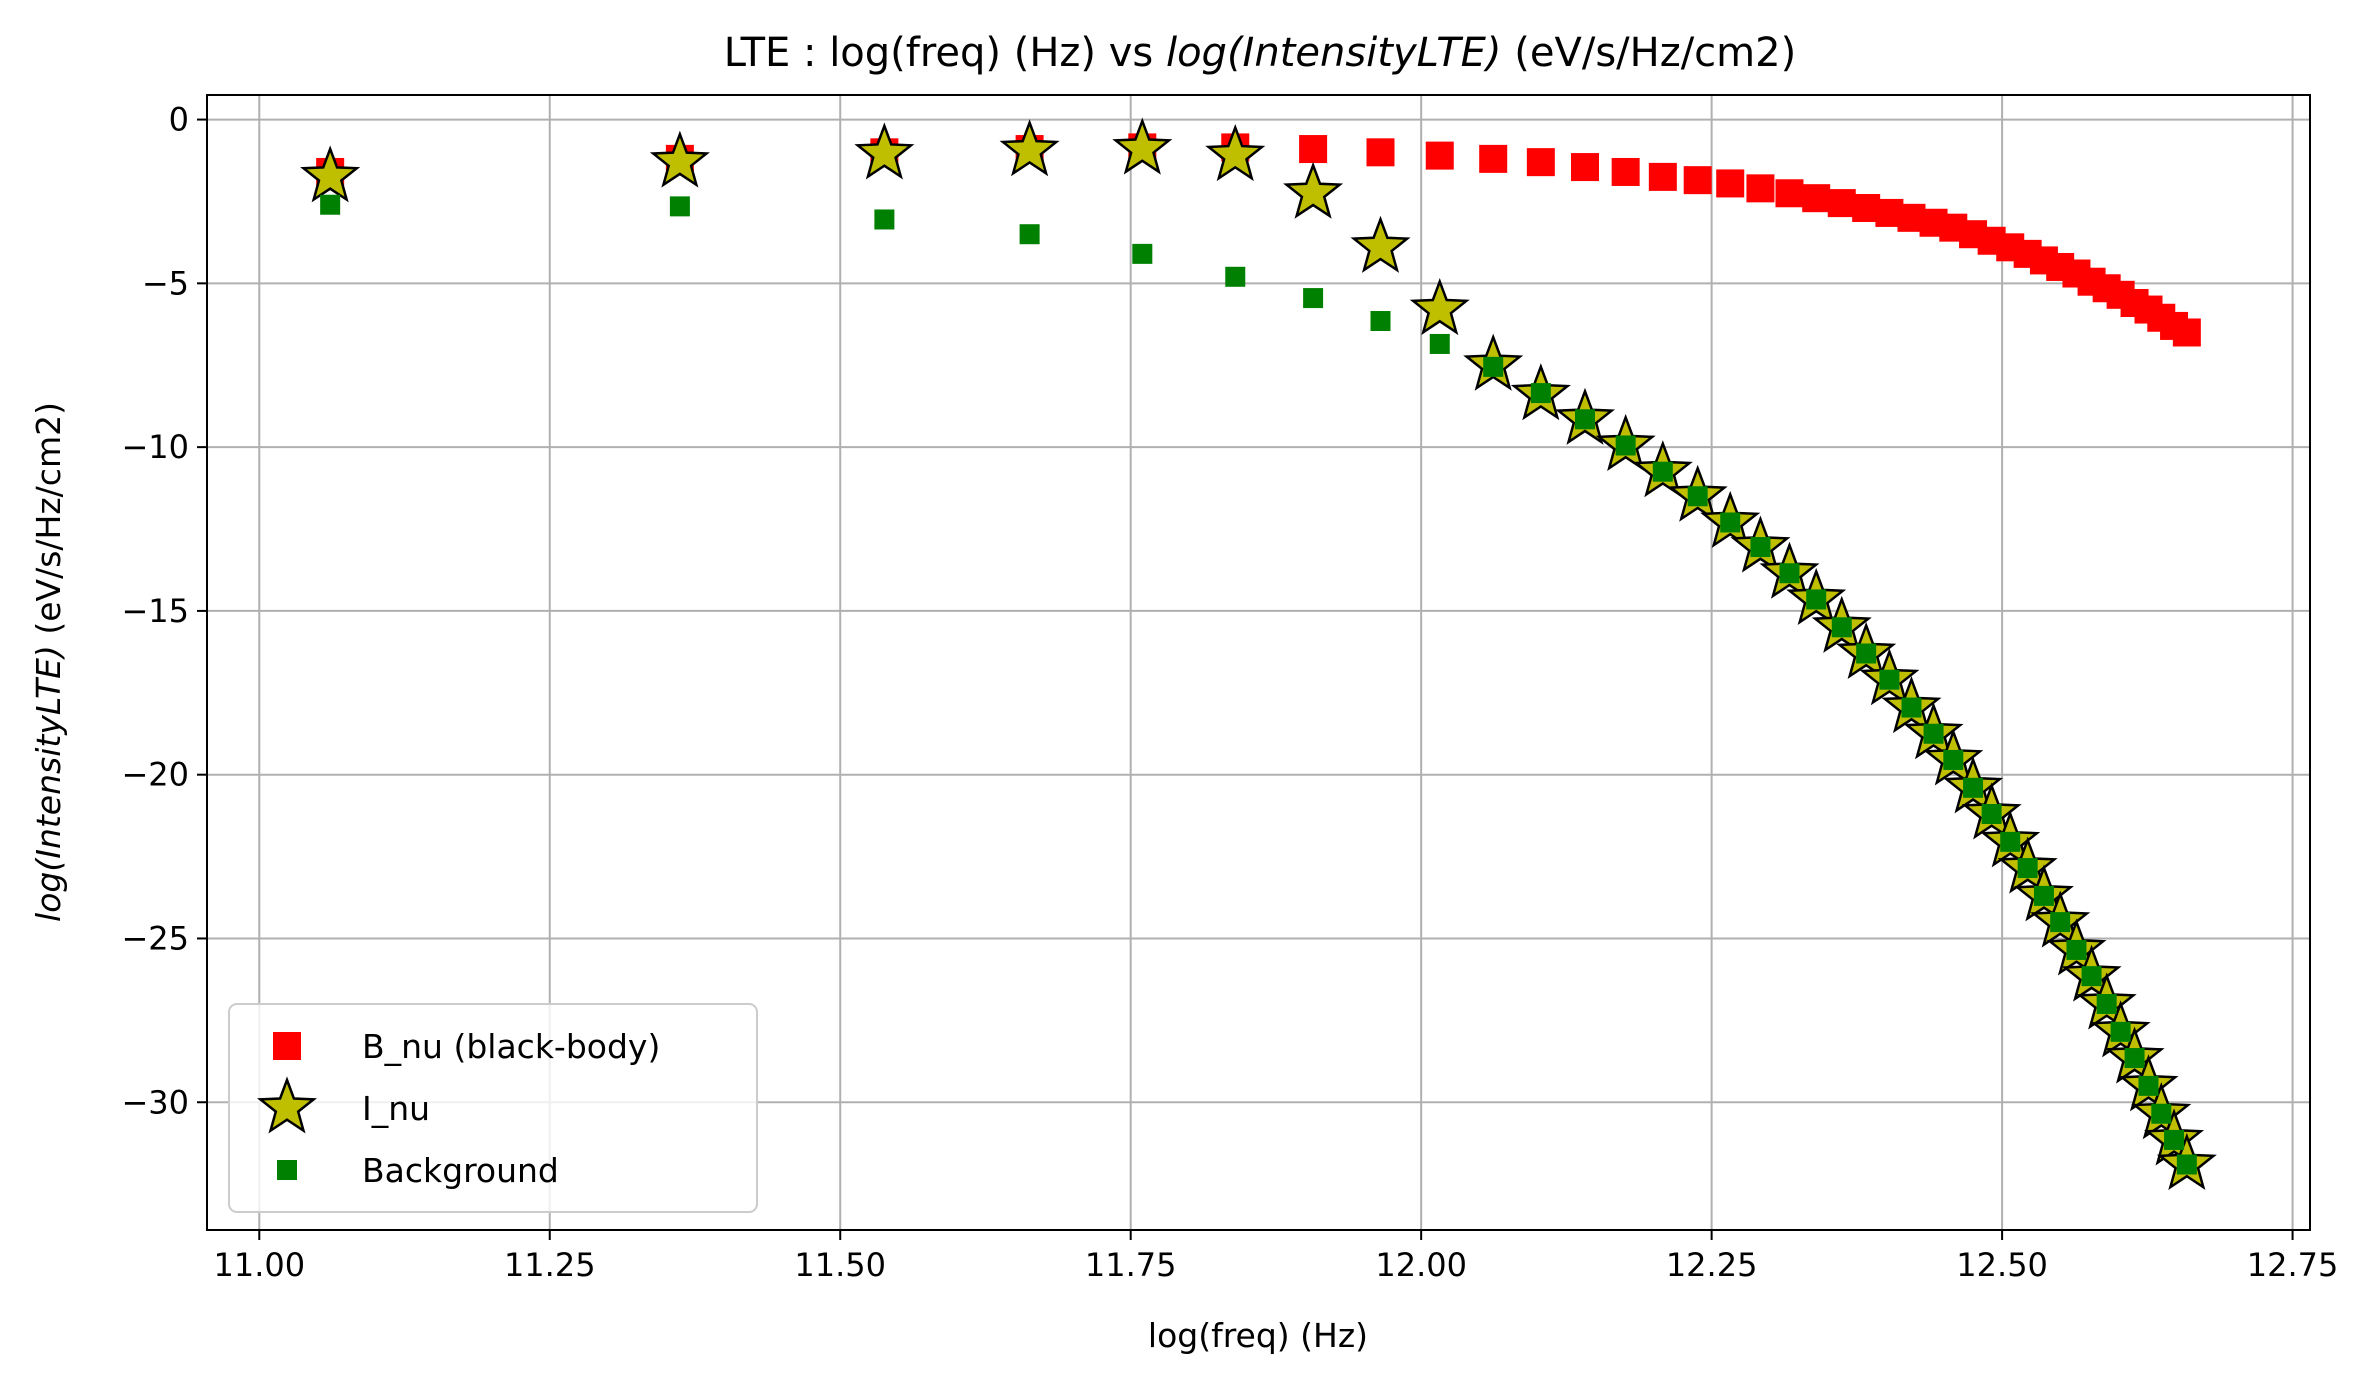 This screenshot has height=1383, width=2371. I want to click on x-axis-label: log(freq) (Hz), so click(1258, 1335).